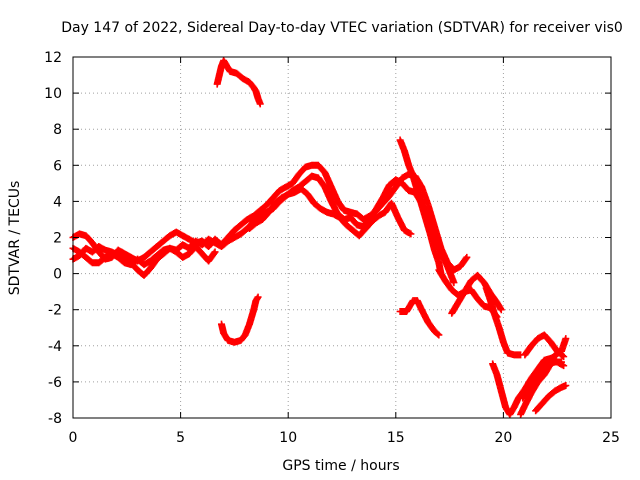  I want to click on series-track-n, so click(542, 380).